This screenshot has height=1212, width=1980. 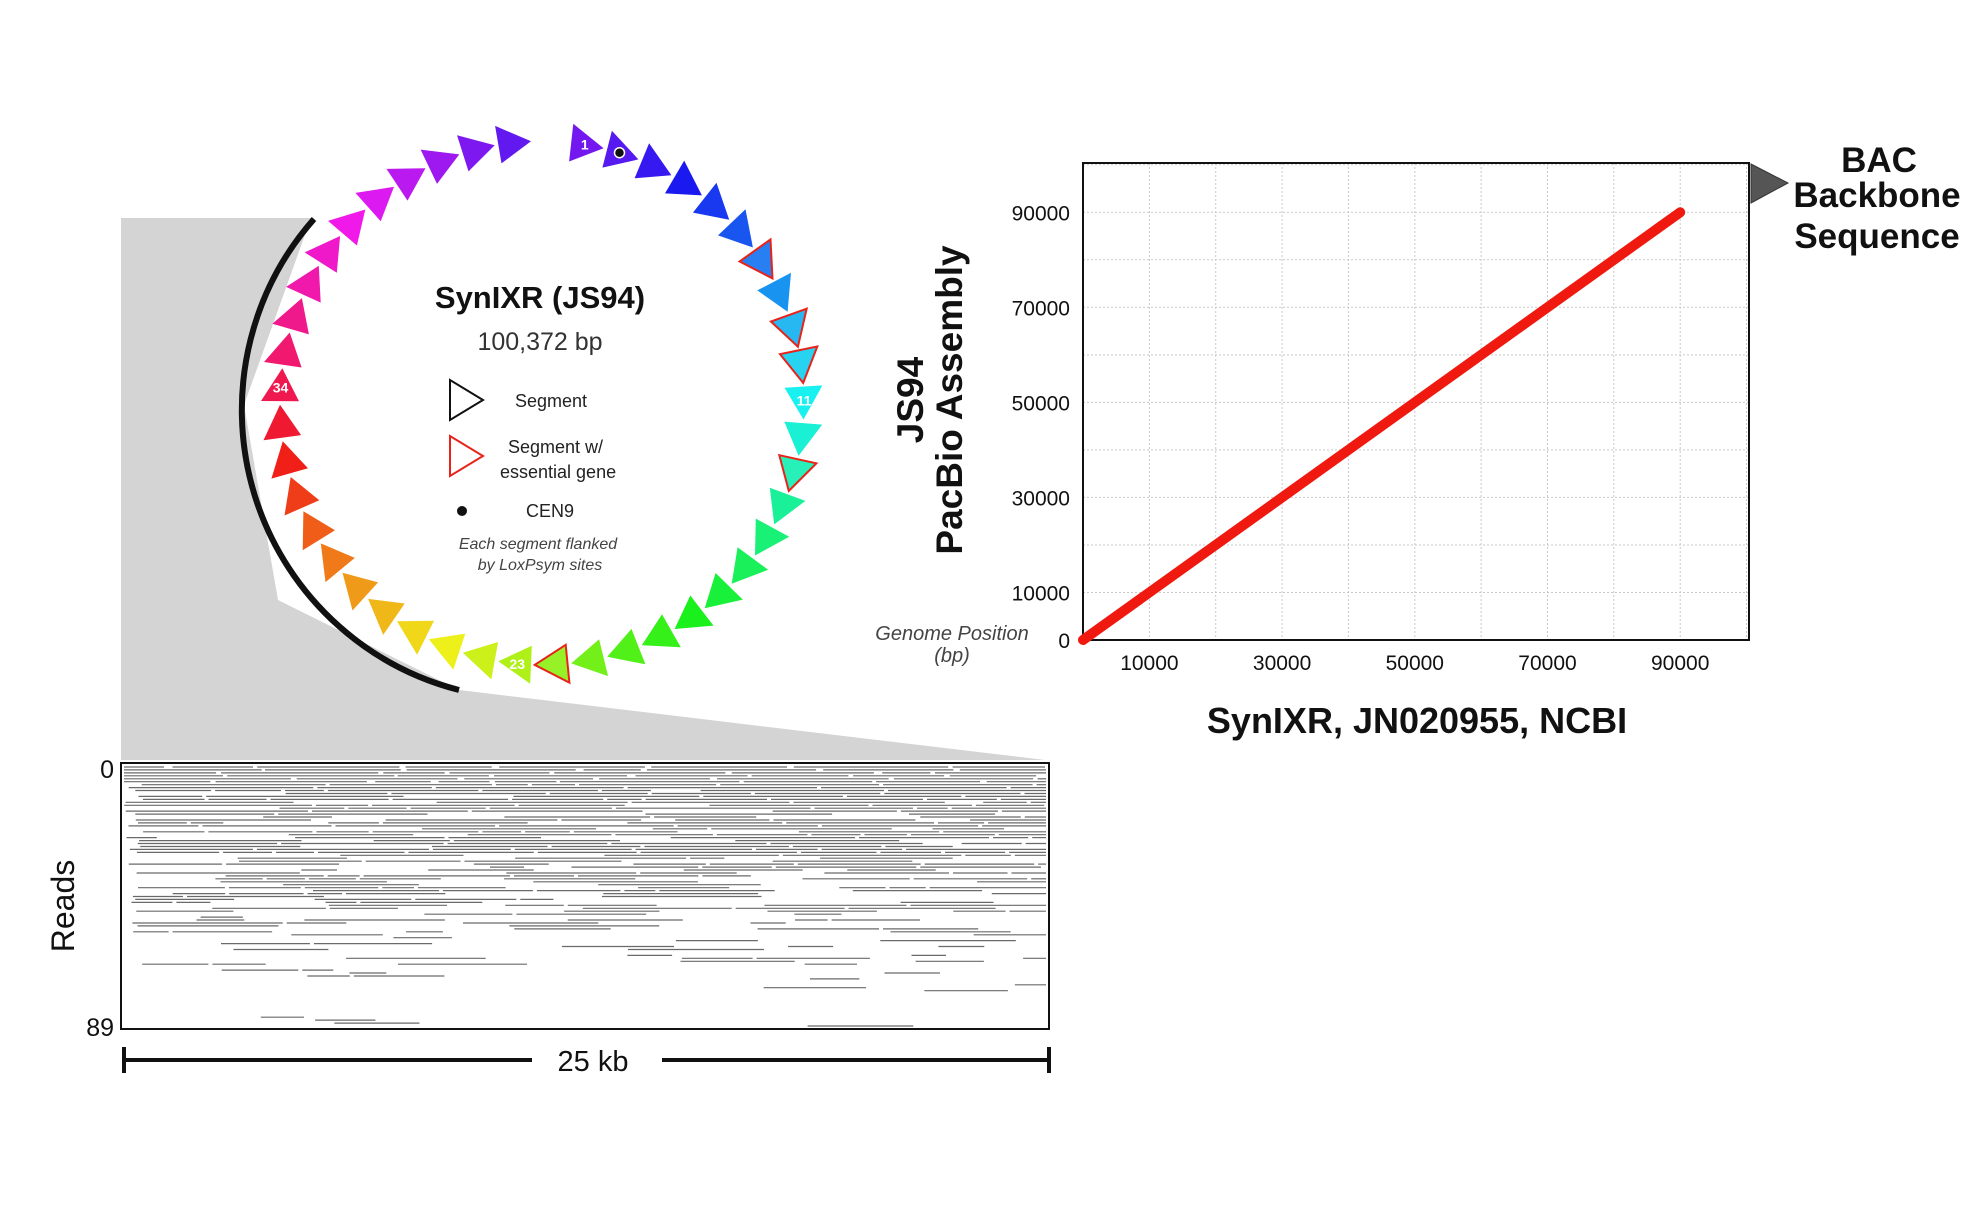 What do you see at coordinates (63, 906) in the screenshot?
I see `coverage-y-label: Reads` at bounding box center [63, 906].